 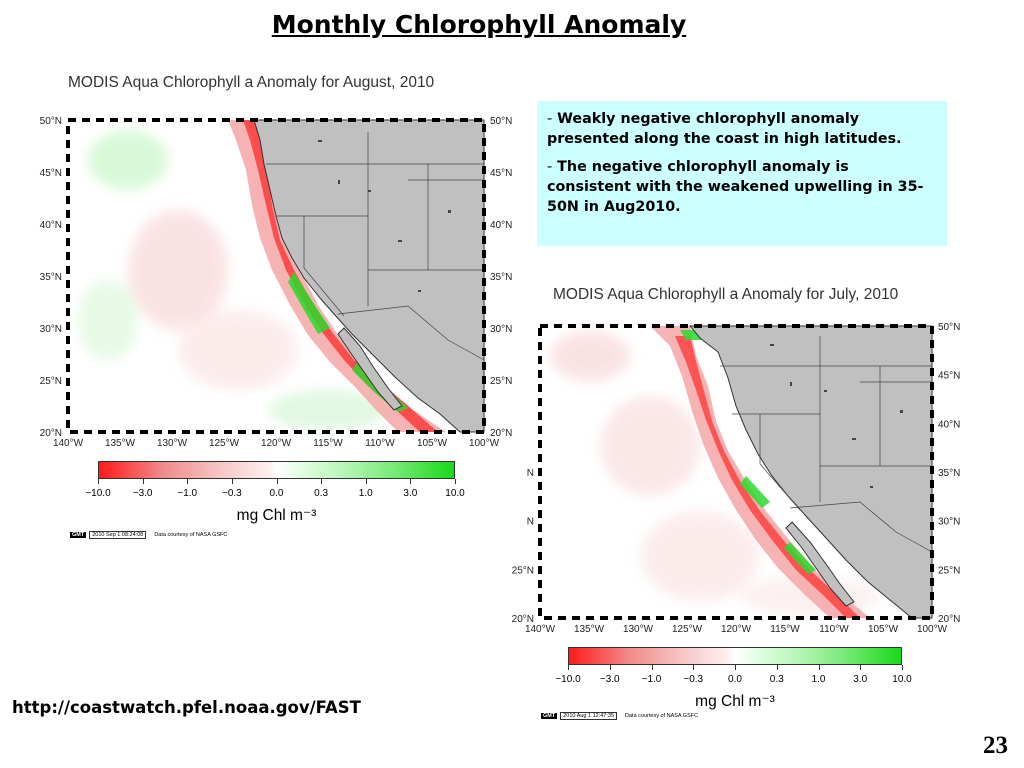 What do you see at coordinates (142, 493) in the screenshot?
I see `colorbar-tick-label: −3.0` at bounding box center [142, 493].